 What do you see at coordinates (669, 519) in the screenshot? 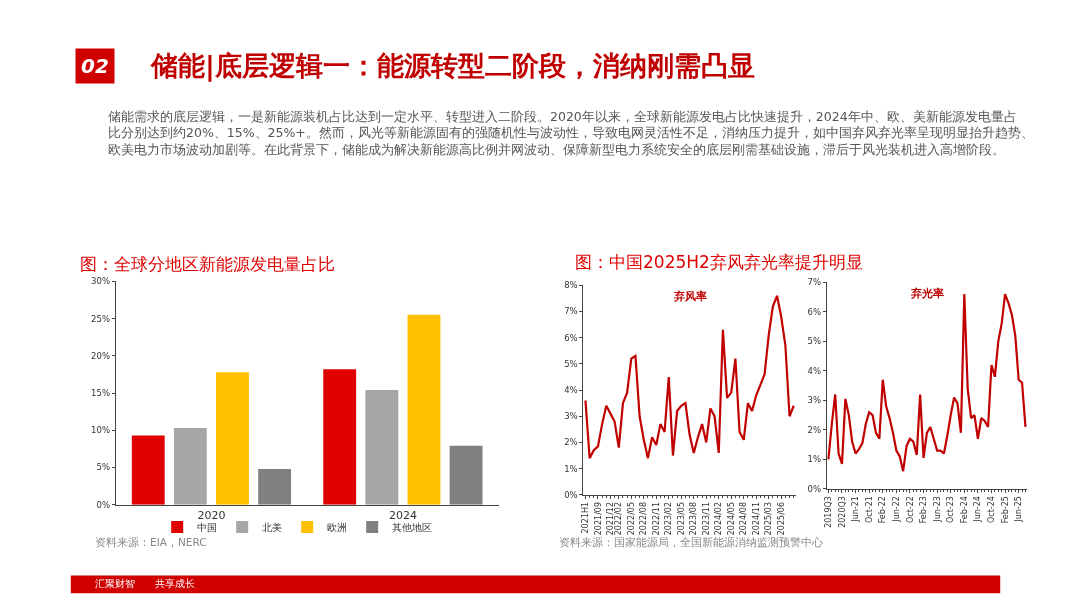
I see `x-tick-label: 2023/02` at bounding box center [669, 519].